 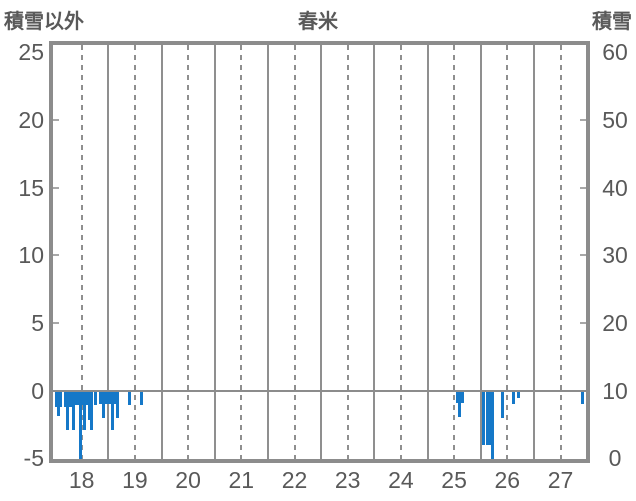 I want to click on right-axis-tick-label: 40, so click(x=615, y=187).